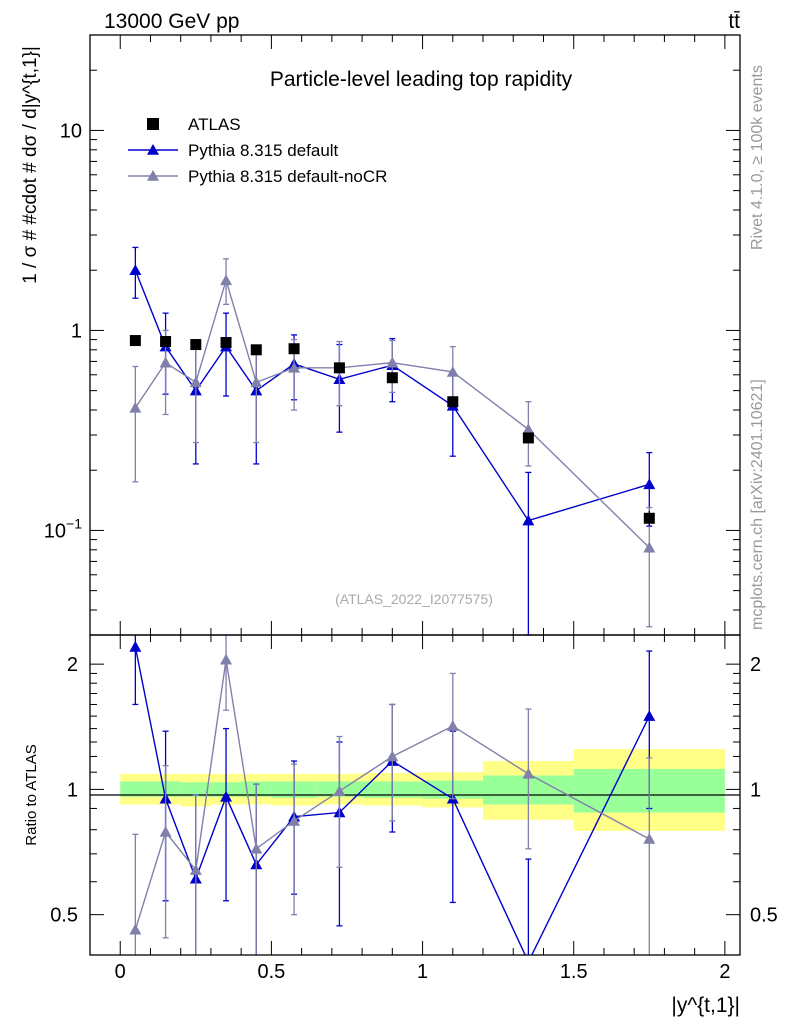 Image resolution: width=786 pixels, height=1024 pixels. Describe the element at coordinates (392, 431) in the screenshot. I see `series-atlas` at that location.